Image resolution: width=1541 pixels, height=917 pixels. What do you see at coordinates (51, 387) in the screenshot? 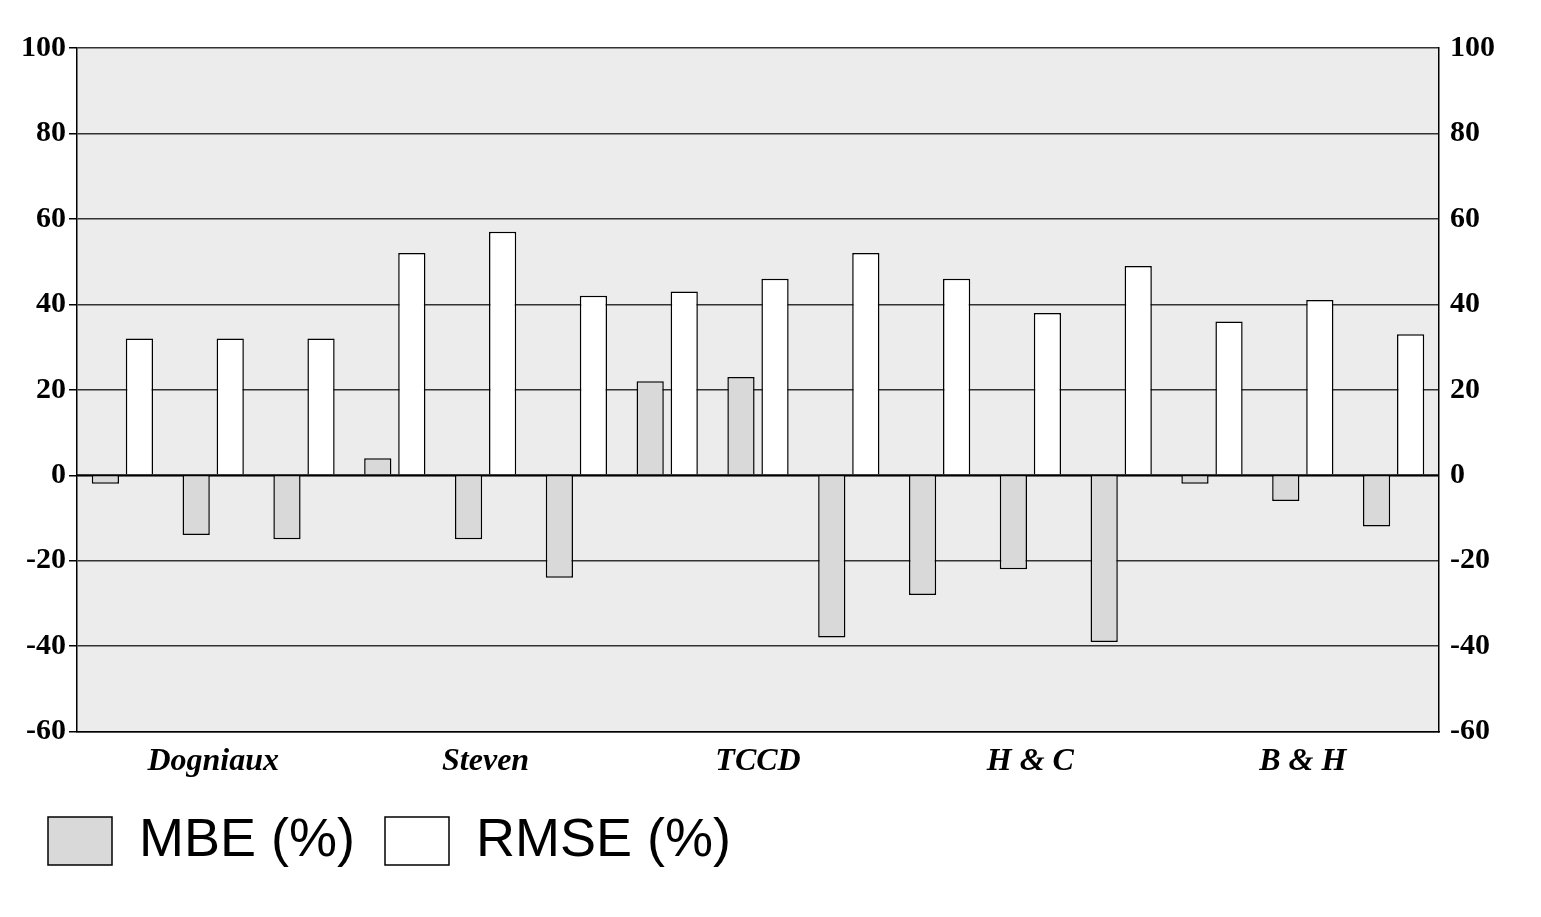
I see `y-tick-label: 20` at bounding box center [51, 387].